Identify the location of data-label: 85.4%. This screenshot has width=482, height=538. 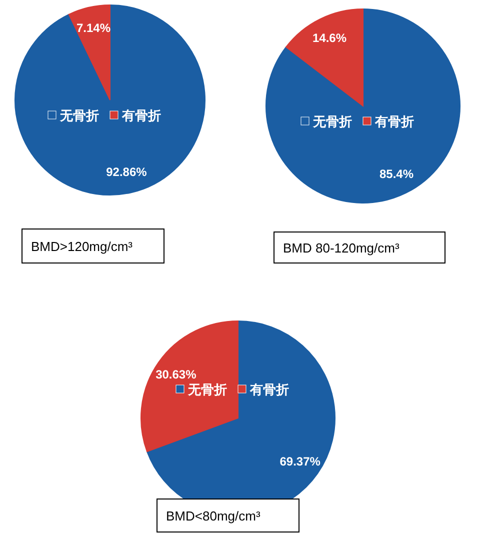
(396, 173).